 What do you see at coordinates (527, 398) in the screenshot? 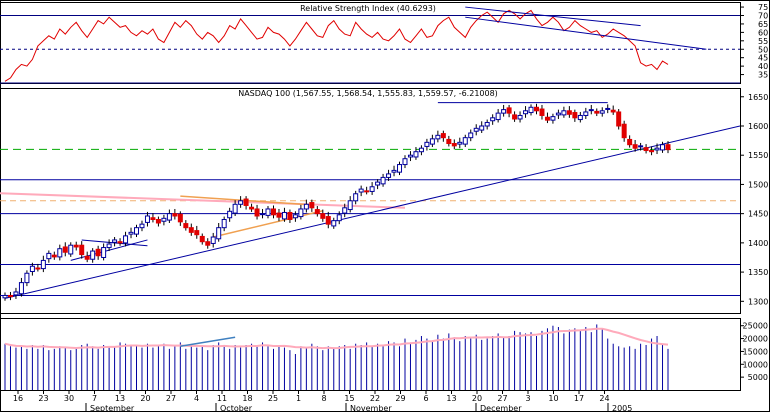
I see `x-tick-label: 3` at bounding box center [527, 398].